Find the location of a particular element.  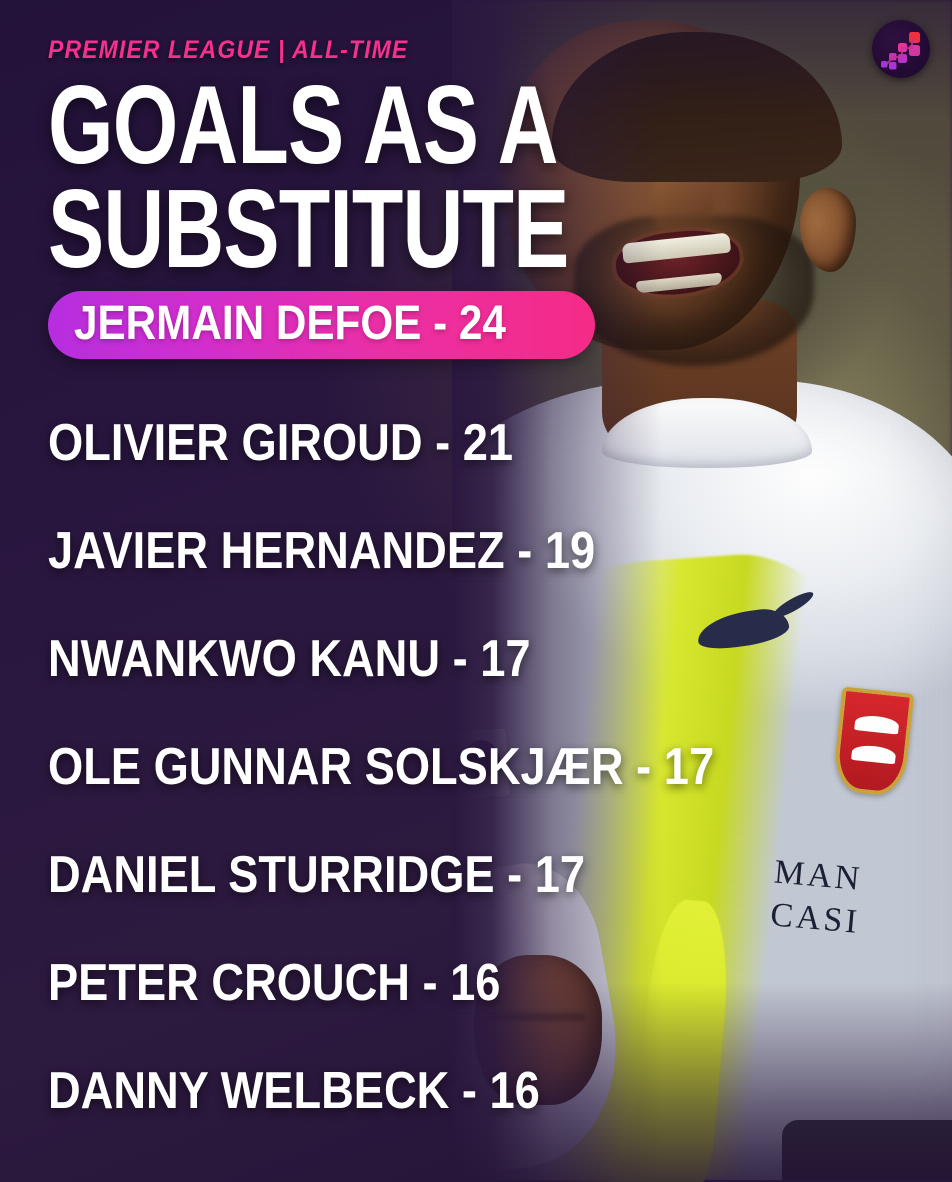

list-item-label: PETER CROUCH - 16 is located at coordinates (274, 983).